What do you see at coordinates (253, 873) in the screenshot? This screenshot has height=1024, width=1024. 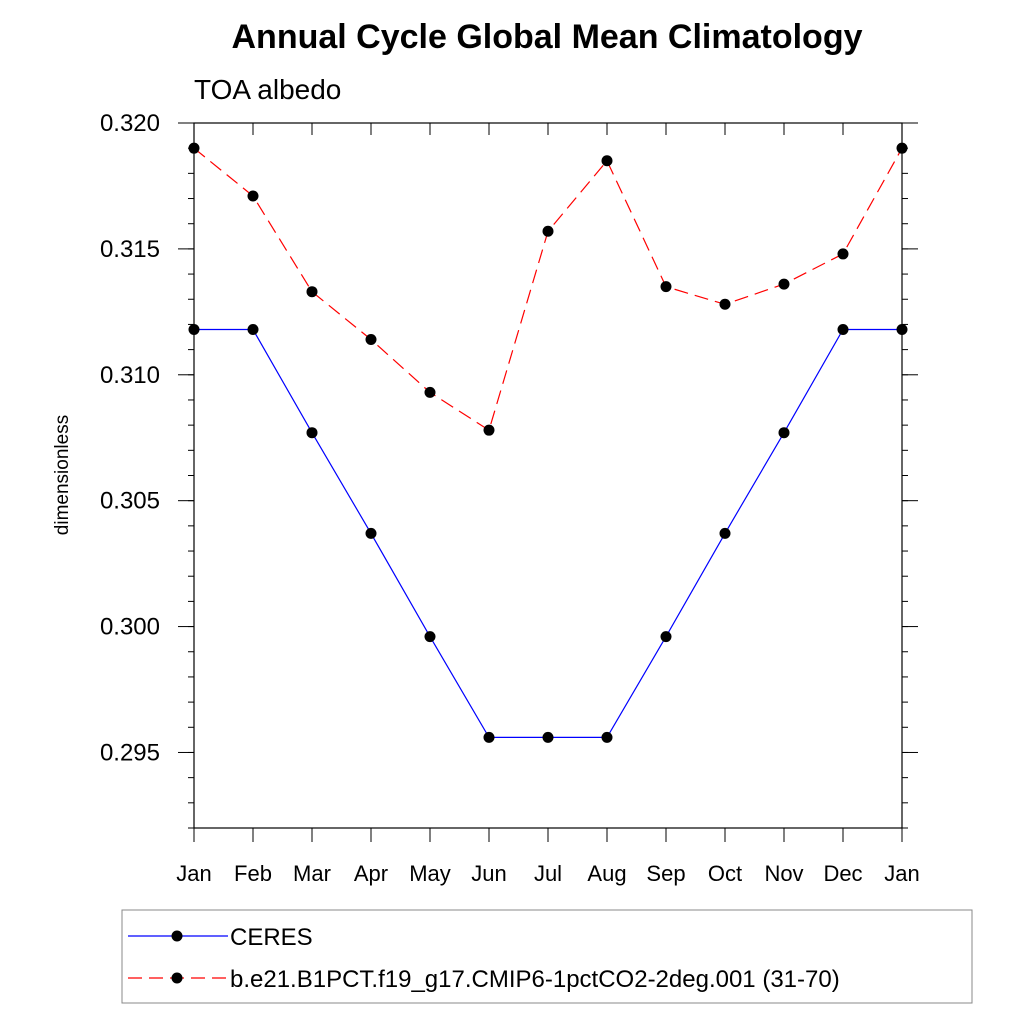 I see `x-tick-label: Feb` at bounding box center [253, 873].